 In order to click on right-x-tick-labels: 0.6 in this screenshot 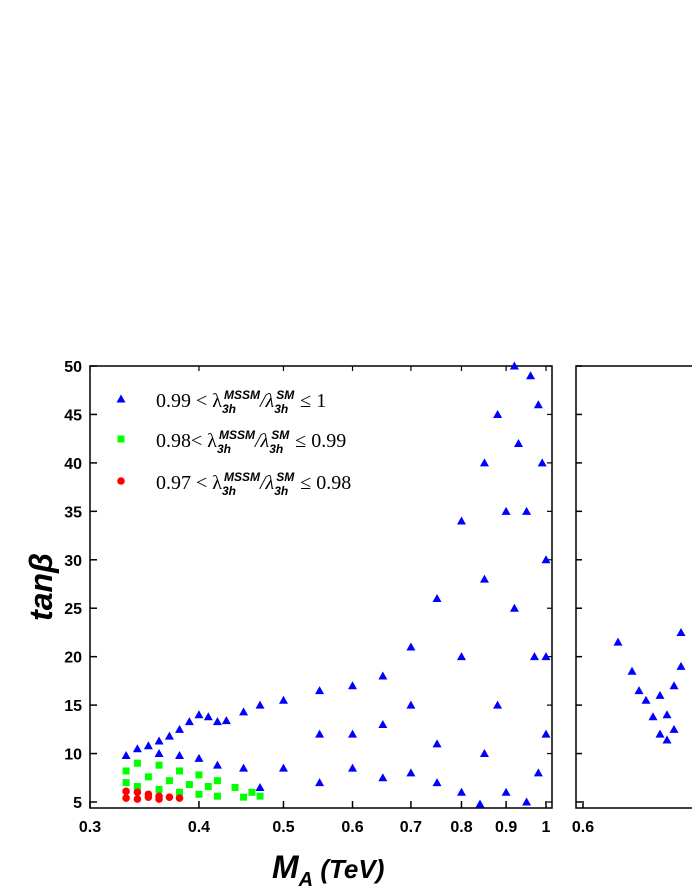, I will do `click(583, 827)`.